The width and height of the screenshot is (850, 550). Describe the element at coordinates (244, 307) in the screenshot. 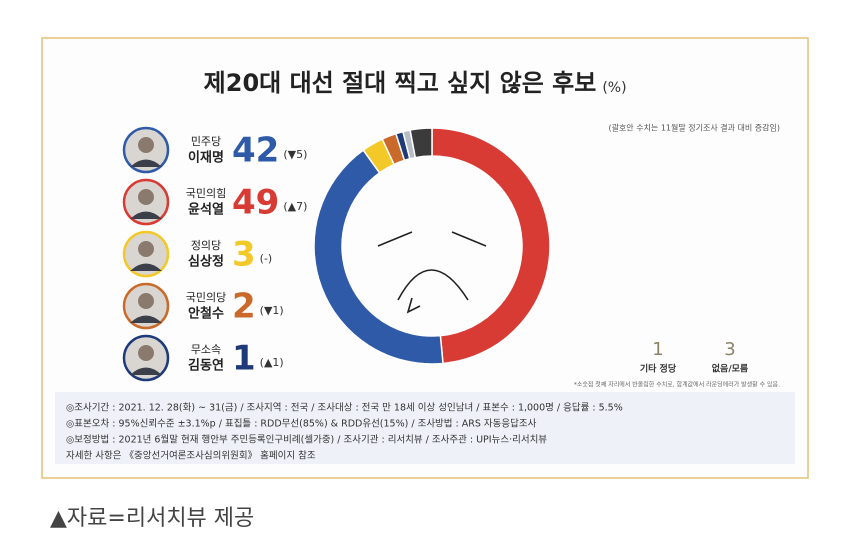

I see `value-label: 2` at that location.